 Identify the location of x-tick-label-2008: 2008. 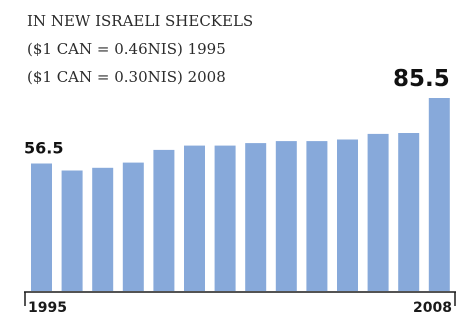
(432, 308).